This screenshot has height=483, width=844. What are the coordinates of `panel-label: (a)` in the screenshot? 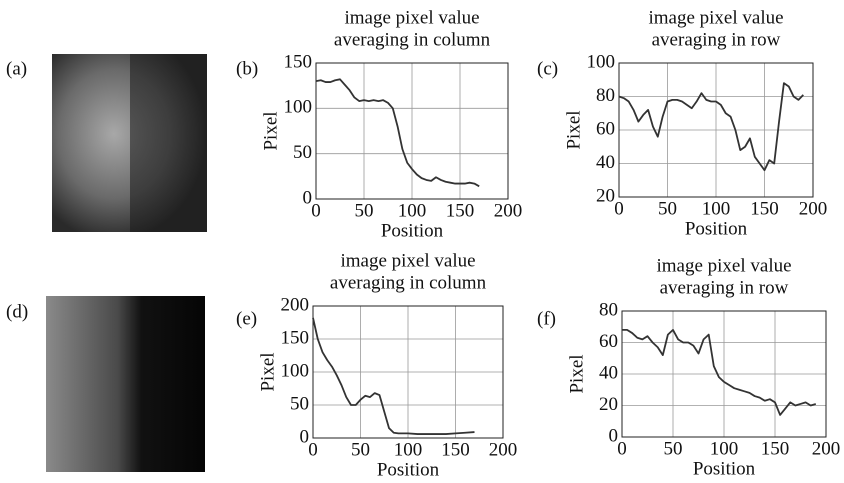 It's located at (16, 68).